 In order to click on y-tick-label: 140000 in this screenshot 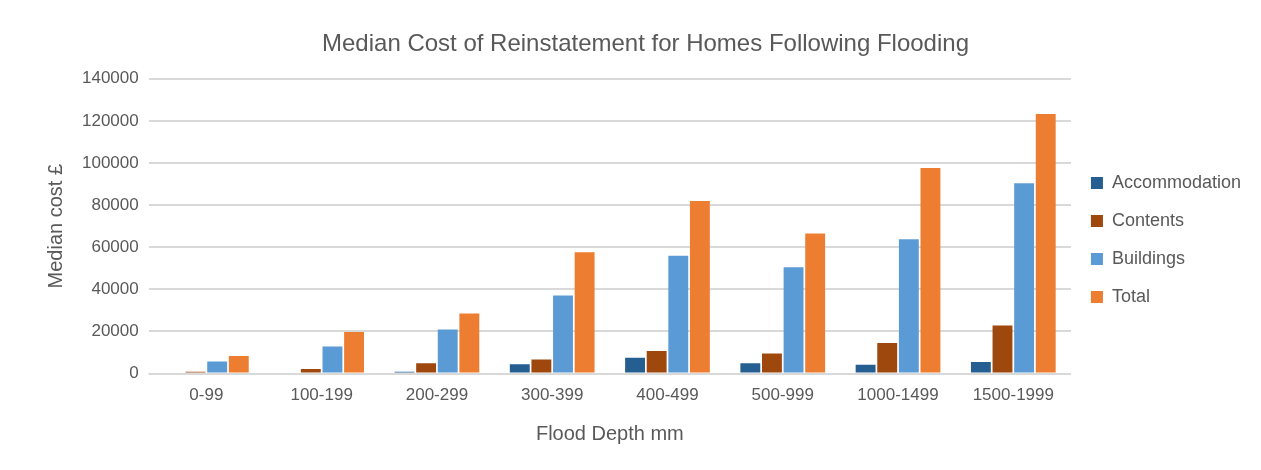, I will do `click(110, 78)`.